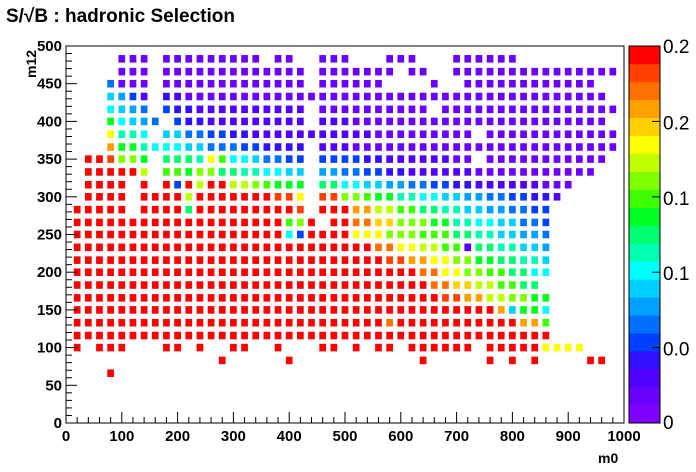 The height and width of the screenshot is (472, 696). What do you see at coordinates (177, 436) in the screenshot?
I see `x-tick-label: 200` at bounding box center [177, 436].